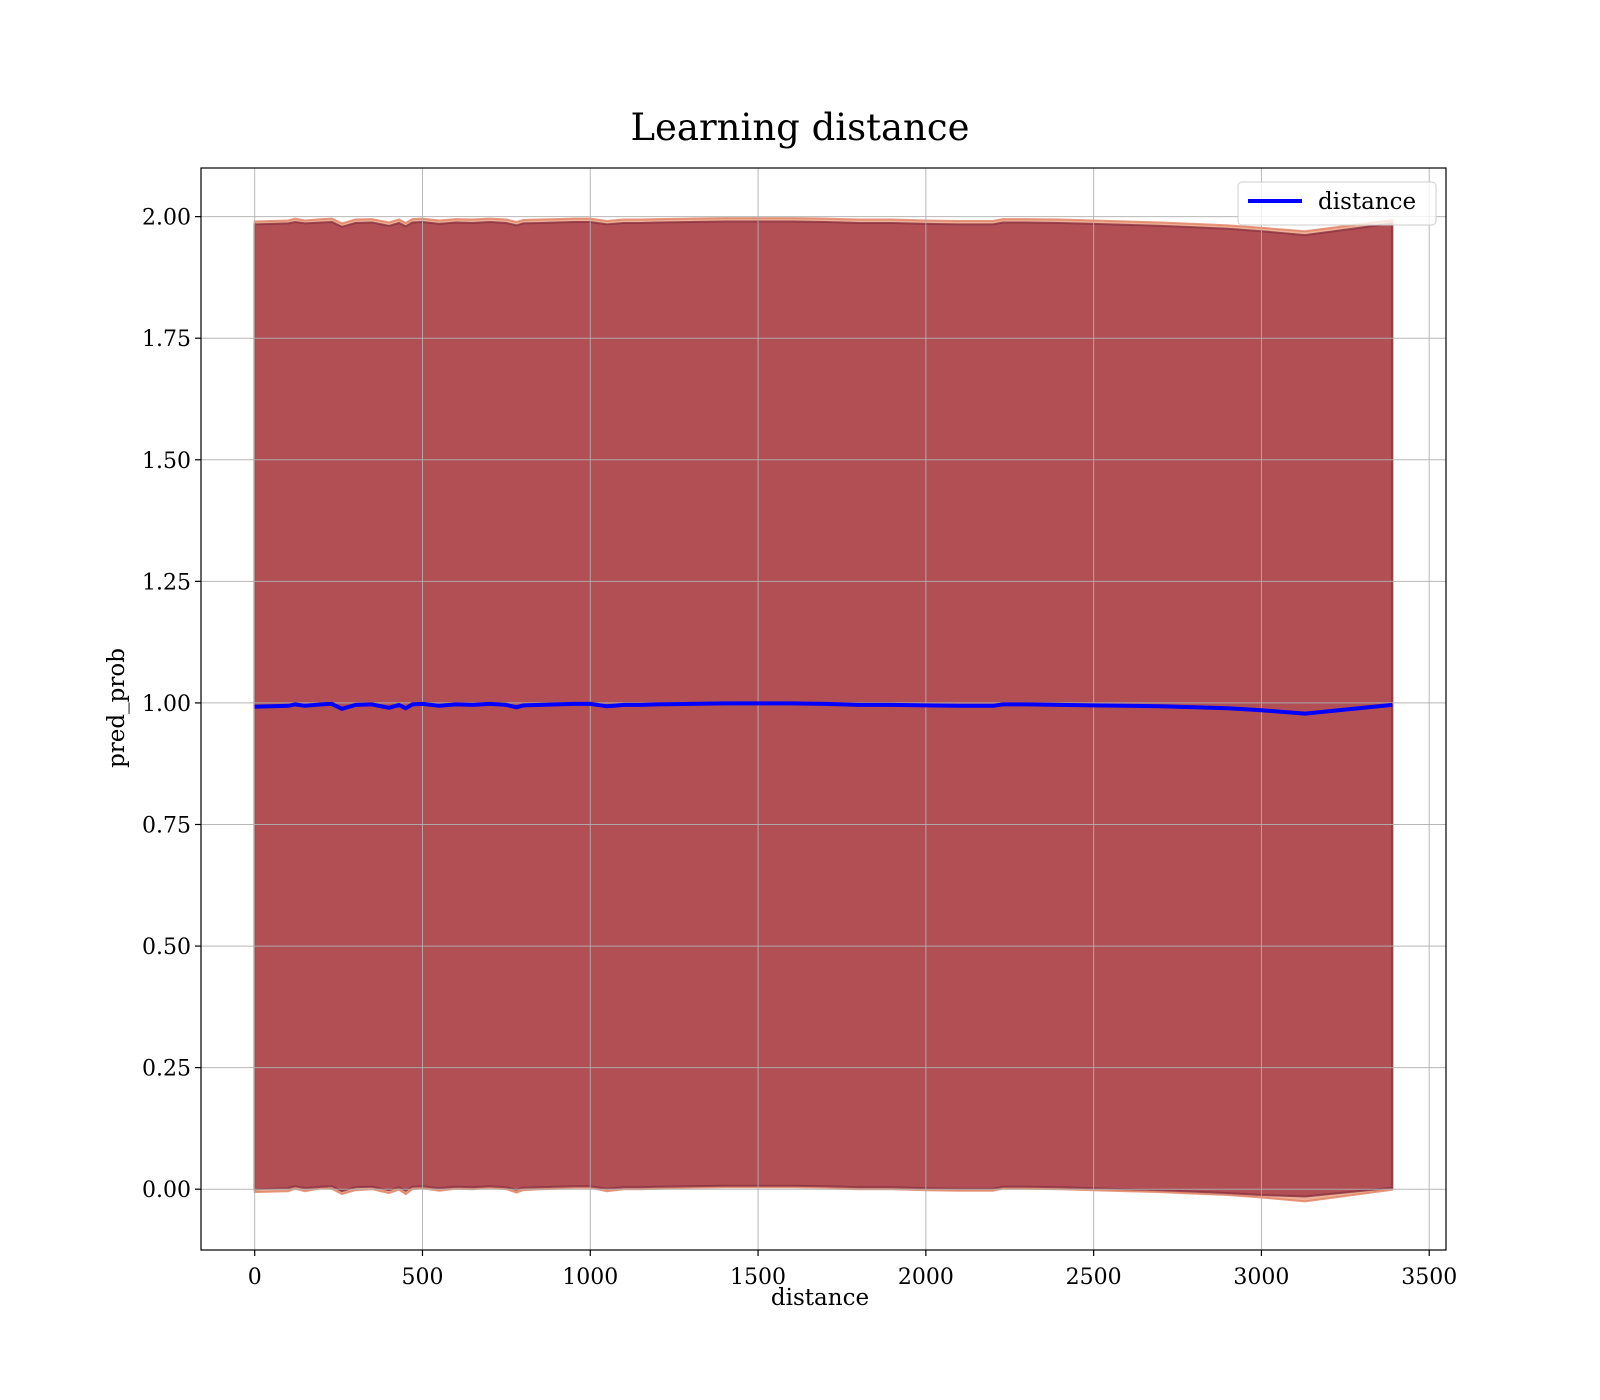 The height and width of the screenshot is (1400, 1600). I want to click on y-tick-label-1: 0.25, so click(166, 1069).